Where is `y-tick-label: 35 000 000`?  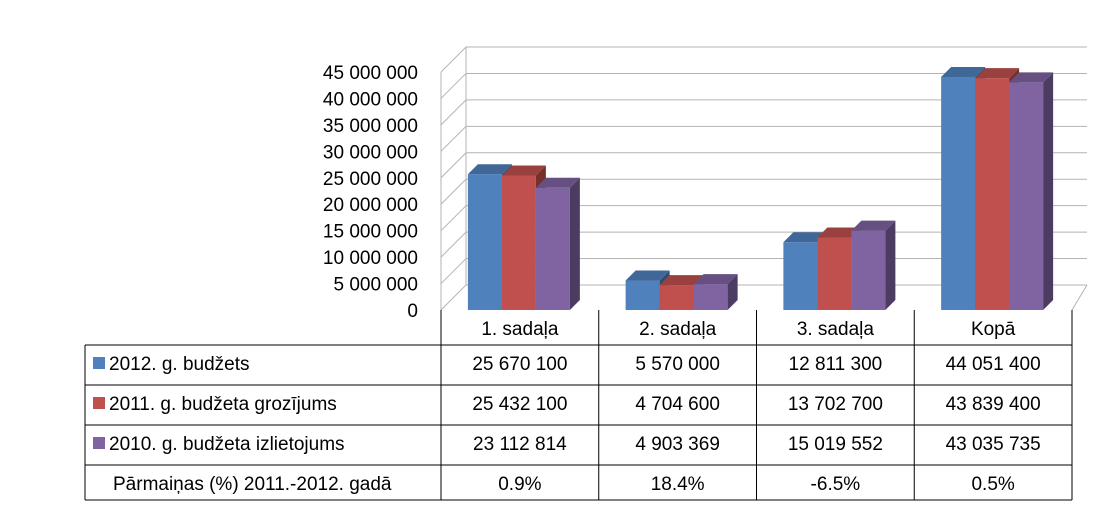 y-tick-label: 35 000 000 is located at coordinates (370, 126).